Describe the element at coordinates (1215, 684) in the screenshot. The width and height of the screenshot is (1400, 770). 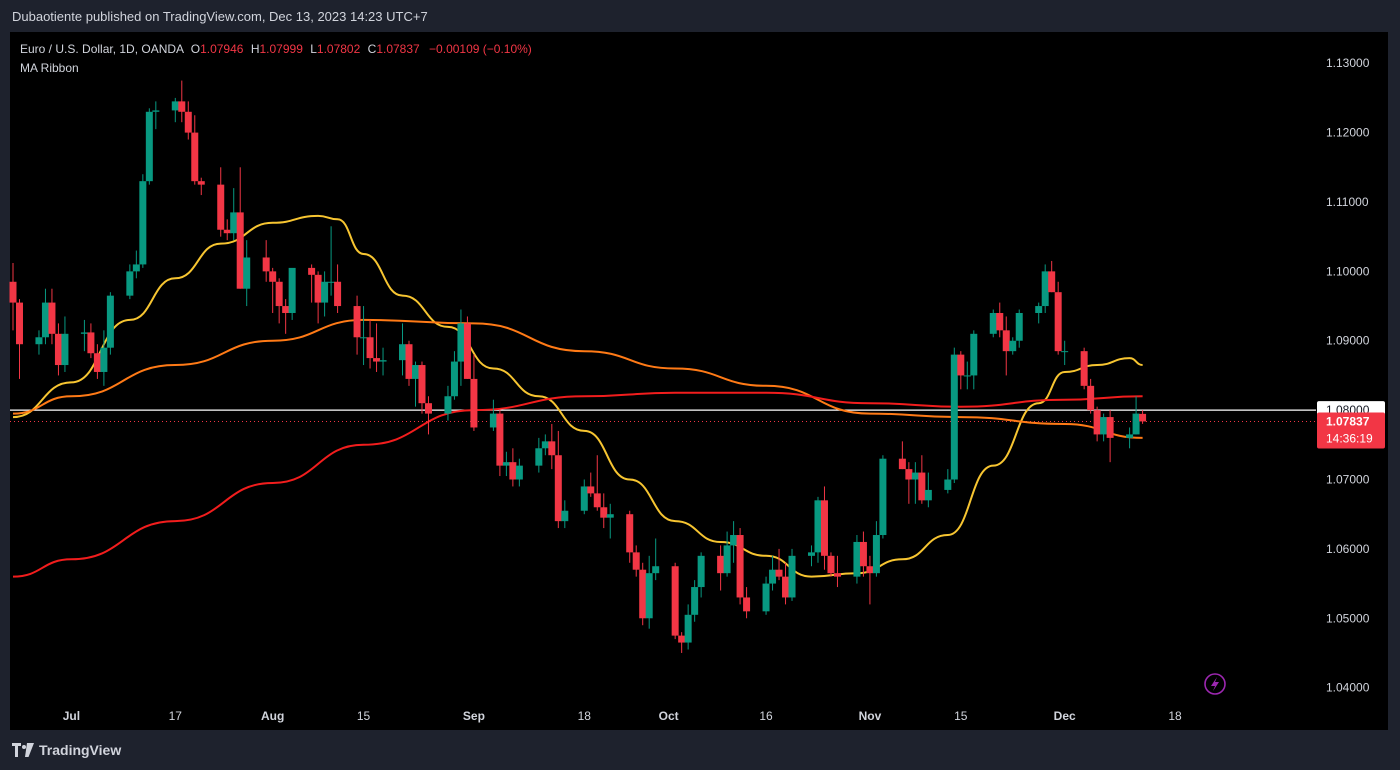
I see `lightning-icon` at that location.